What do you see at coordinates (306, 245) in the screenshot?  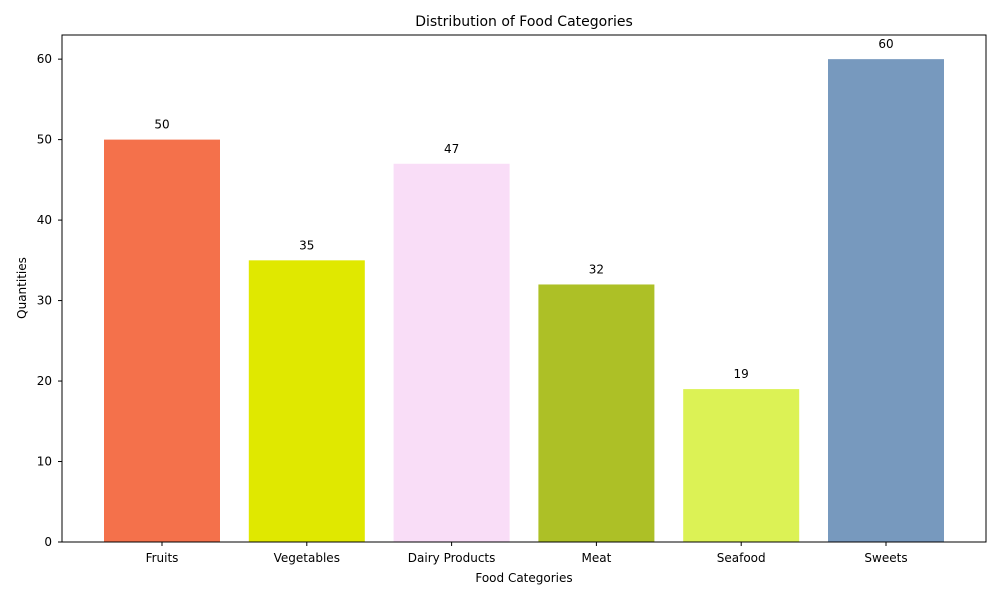 I see `data-label: 35` at bounding box center [306, 245].